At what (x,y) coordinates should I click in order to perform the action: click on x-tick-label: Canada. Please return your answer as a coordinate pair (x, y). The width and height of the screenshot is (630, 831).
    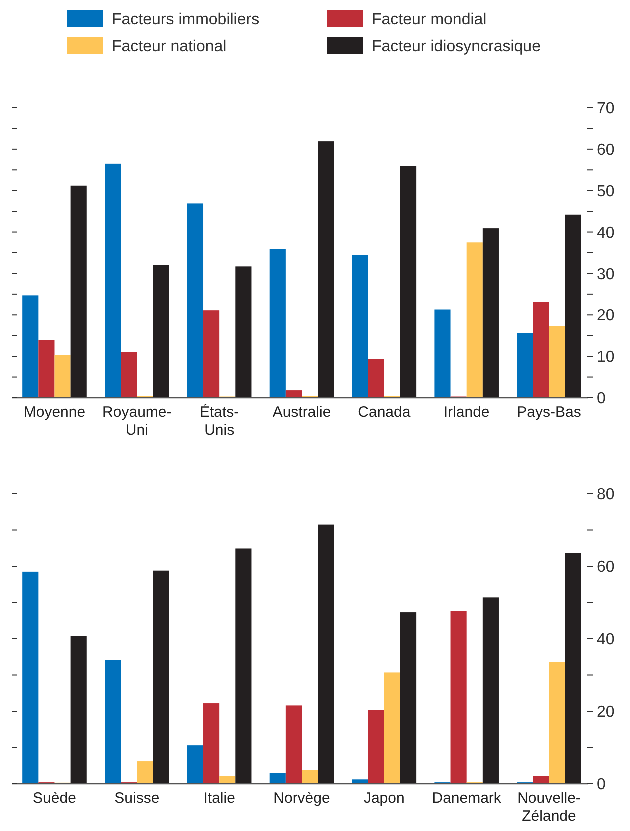
    Looking at the image, I should click on (385, 412).